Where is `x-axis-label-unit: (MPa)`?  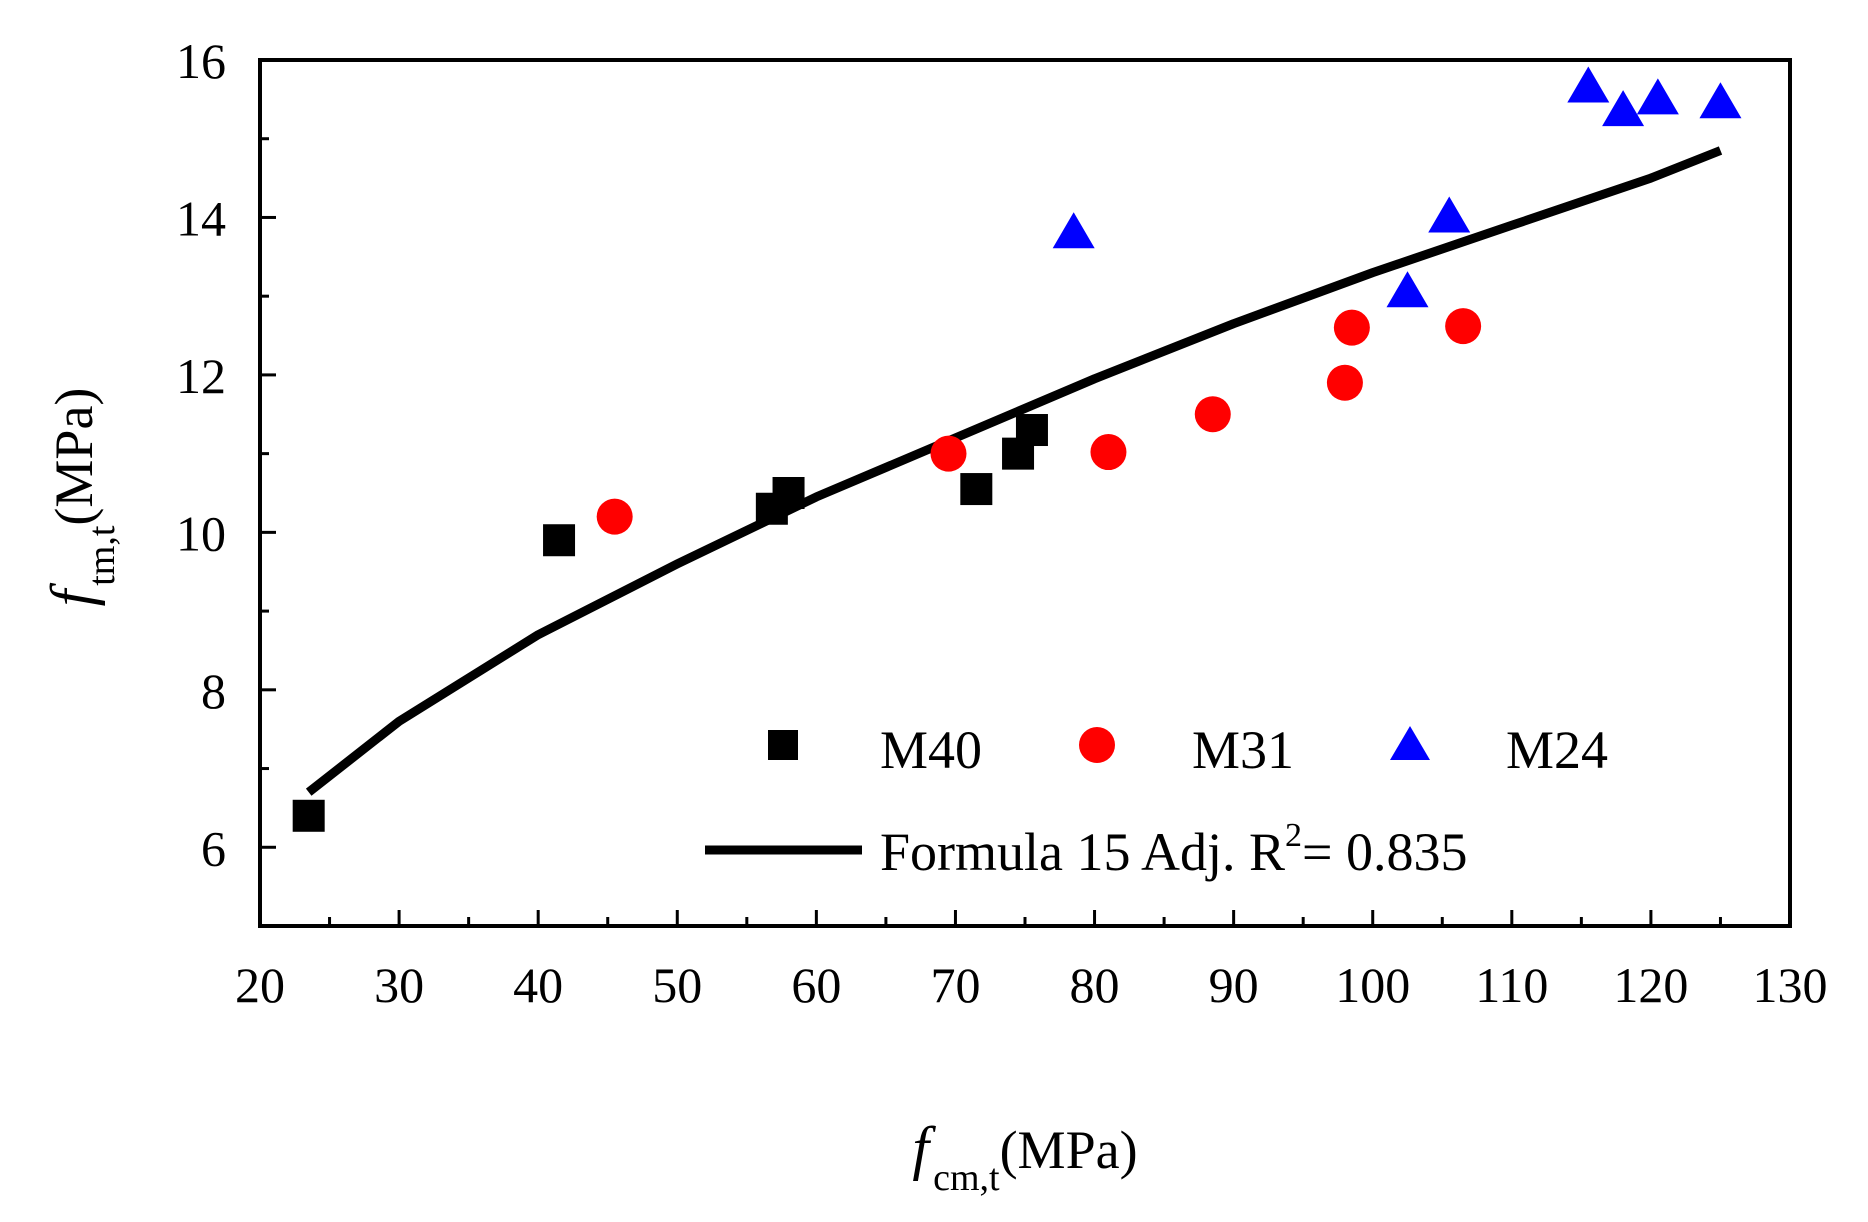
x-axis-label-unit: (MPa) is located at coordinates (1069, 1150).